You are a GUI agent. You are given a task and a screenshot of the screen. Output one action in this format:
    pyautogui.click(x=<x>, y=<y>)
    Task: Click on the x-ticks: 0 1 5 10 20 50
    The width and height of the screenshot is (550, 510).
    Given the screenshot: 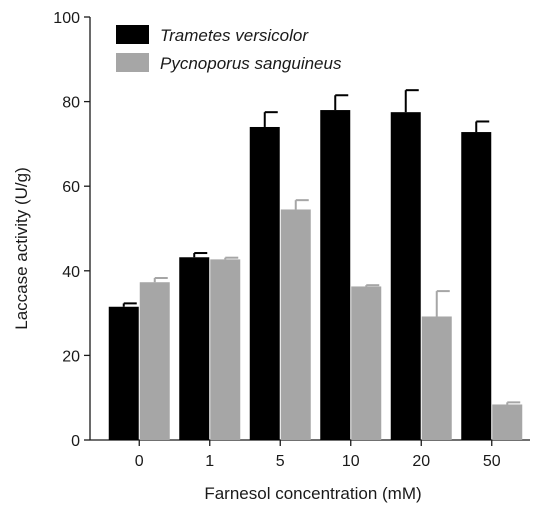 What is the action you would take?
    pyautogui.click(x=318, y=455)
    